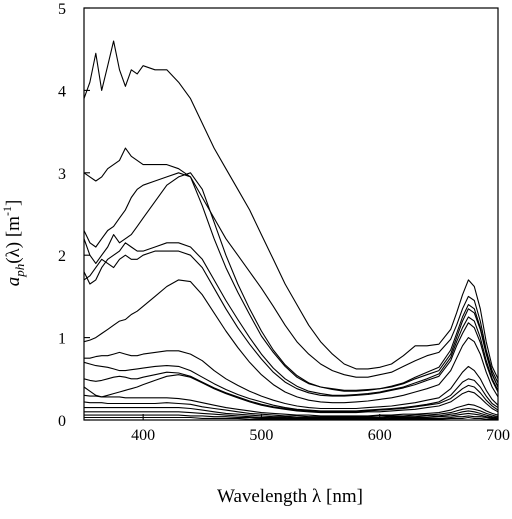  What do you see at coordinates (261, 435) in the screenshot?
I see `x-tick-label: 500` at bounding box center [261, 435].